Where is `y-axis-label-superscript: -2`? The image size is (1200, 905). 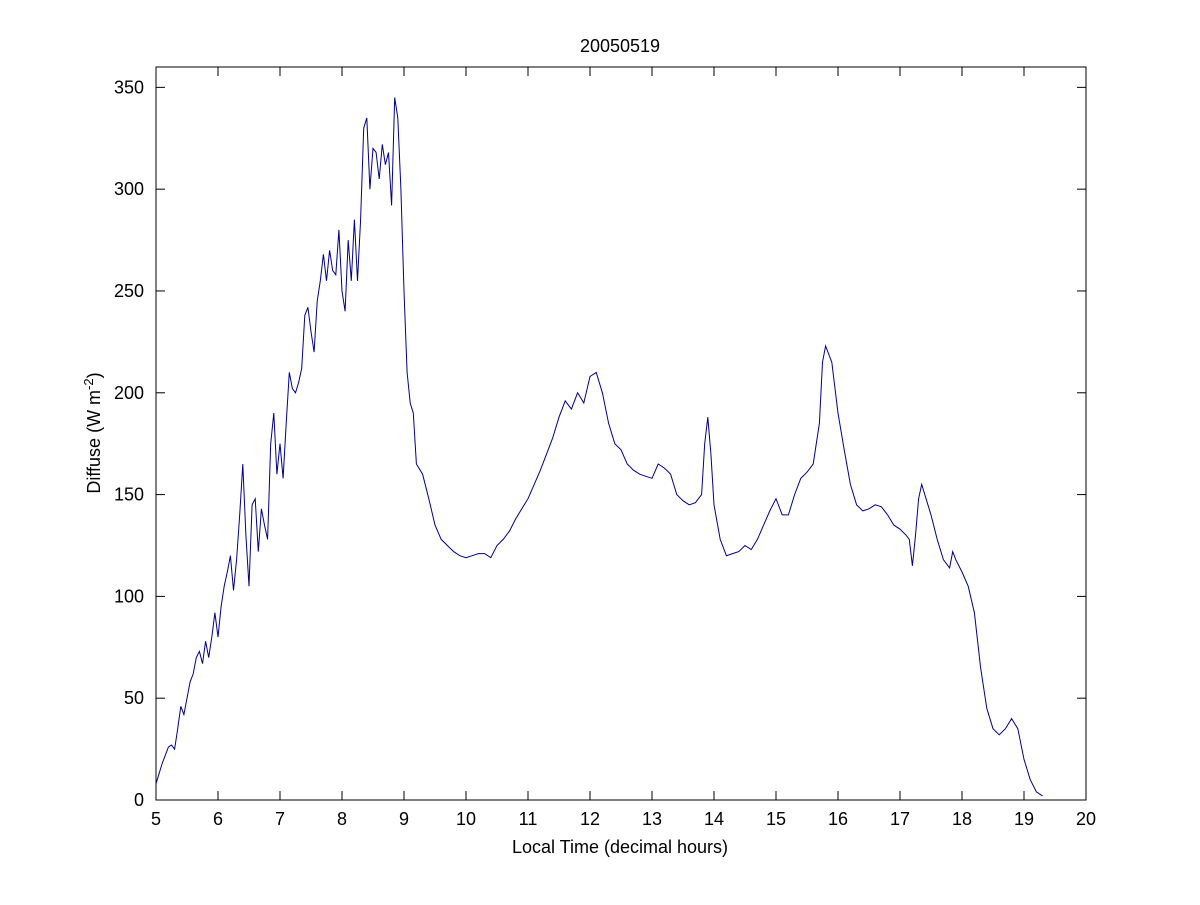
y-axis-label-superscript: -2 is located at coordinates (88, 384).